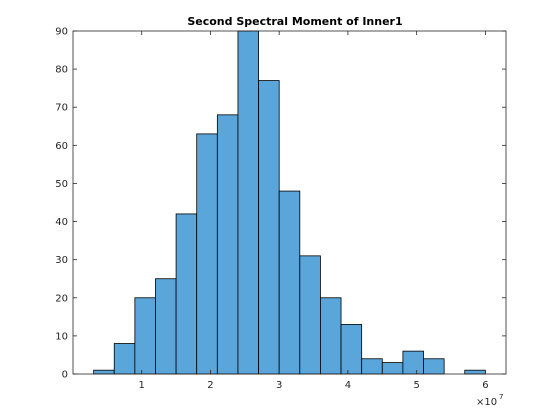 The height and width of the screenshot is (420, 560). I want to click on x-tick-label: 6, so click(485, 385).